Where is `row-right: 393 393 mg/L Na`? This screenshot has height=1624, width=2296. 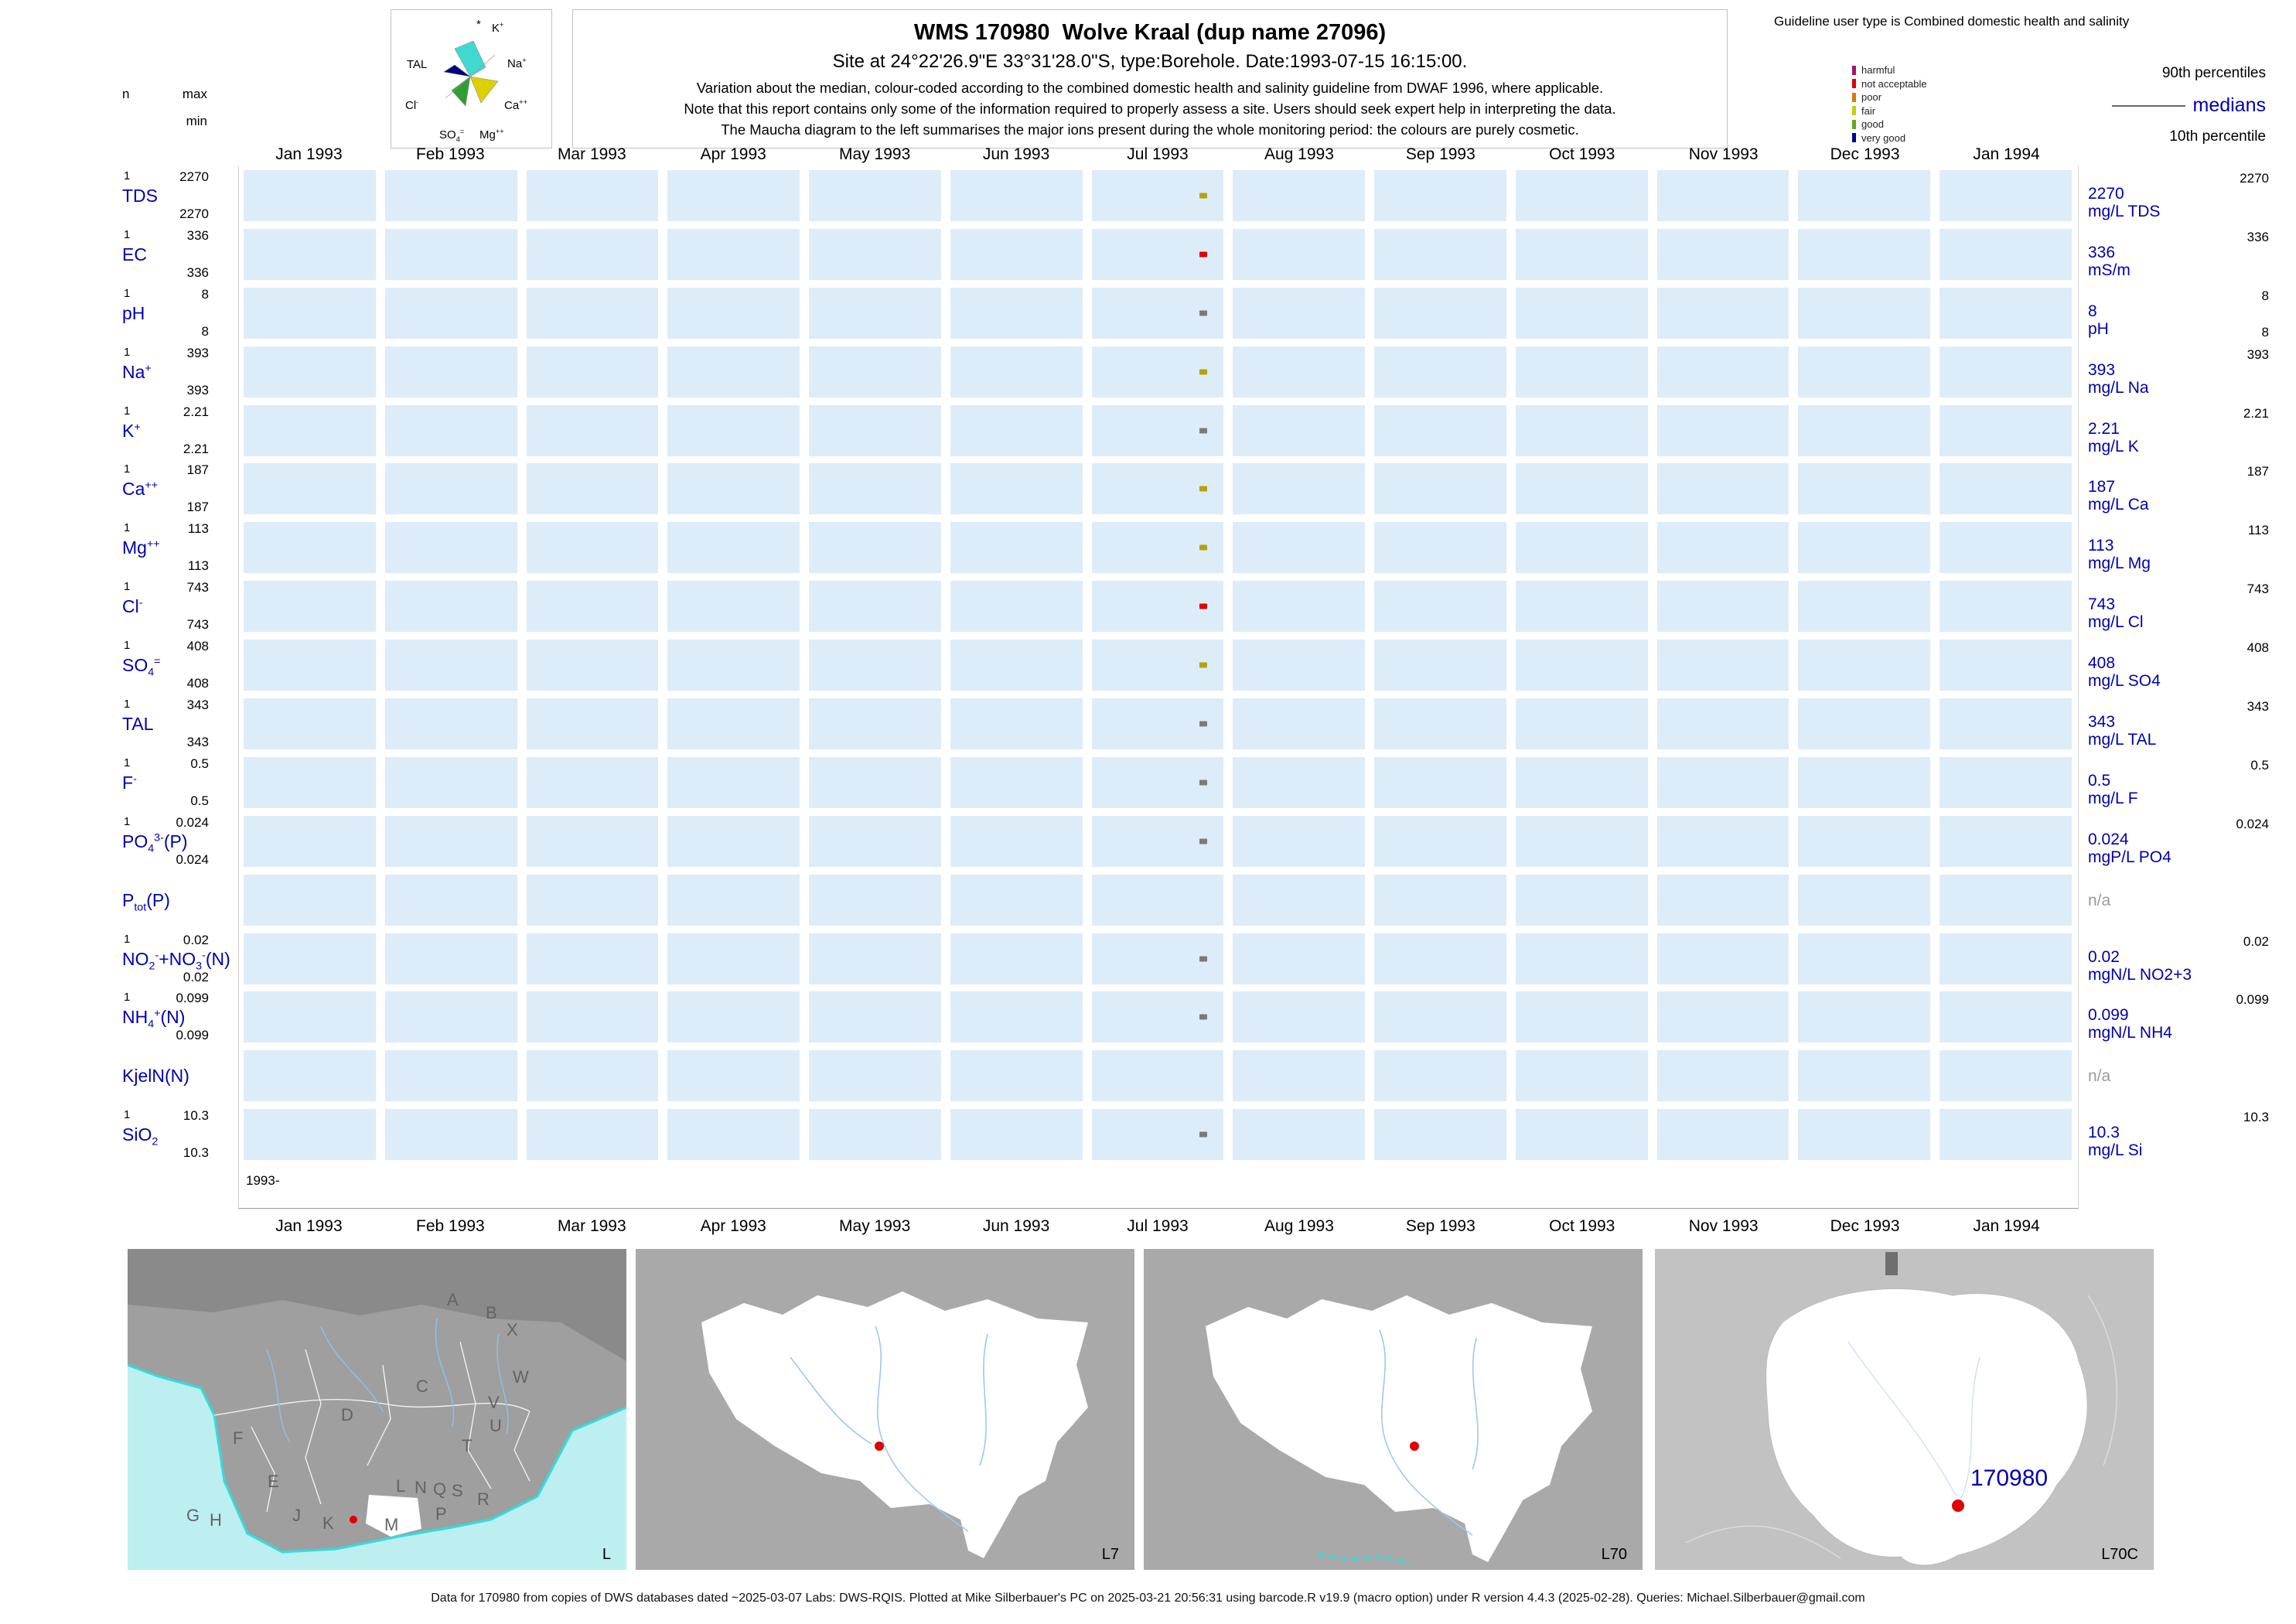 row-right: 393 393 mg/L Na is located at coordinates (2177, 372).